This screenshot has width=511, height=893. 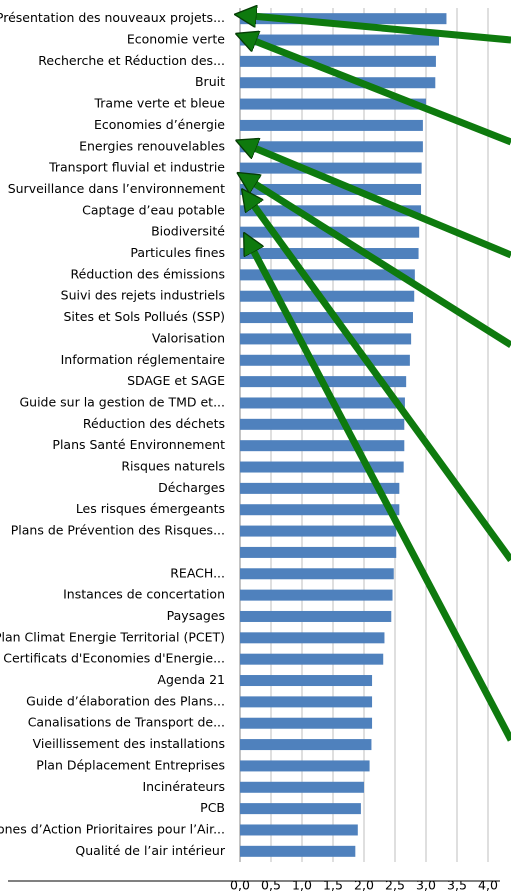 What do you see at coordinates (364, 885) in the screenshot?
I see `x-tick-label: 2,0` at bounding box center [364, 885].